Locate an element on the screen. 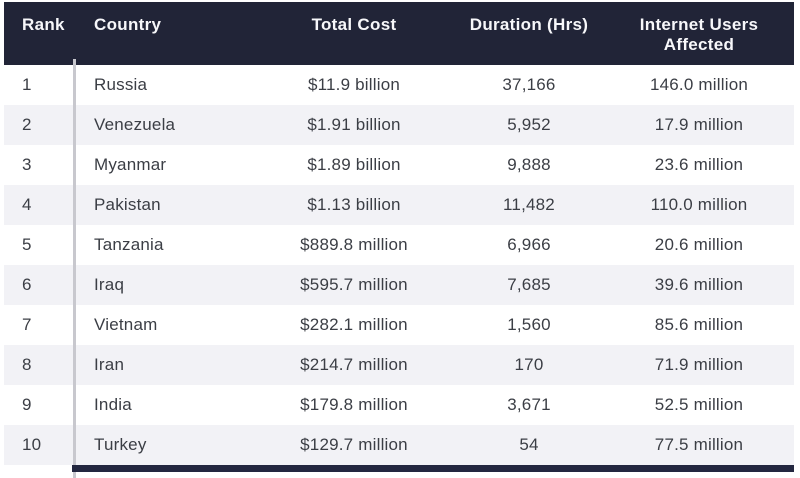 The width and height of the screenshot is (800, 478). cell-users-affected: 39.6 million is located at coordinates (699, 285).